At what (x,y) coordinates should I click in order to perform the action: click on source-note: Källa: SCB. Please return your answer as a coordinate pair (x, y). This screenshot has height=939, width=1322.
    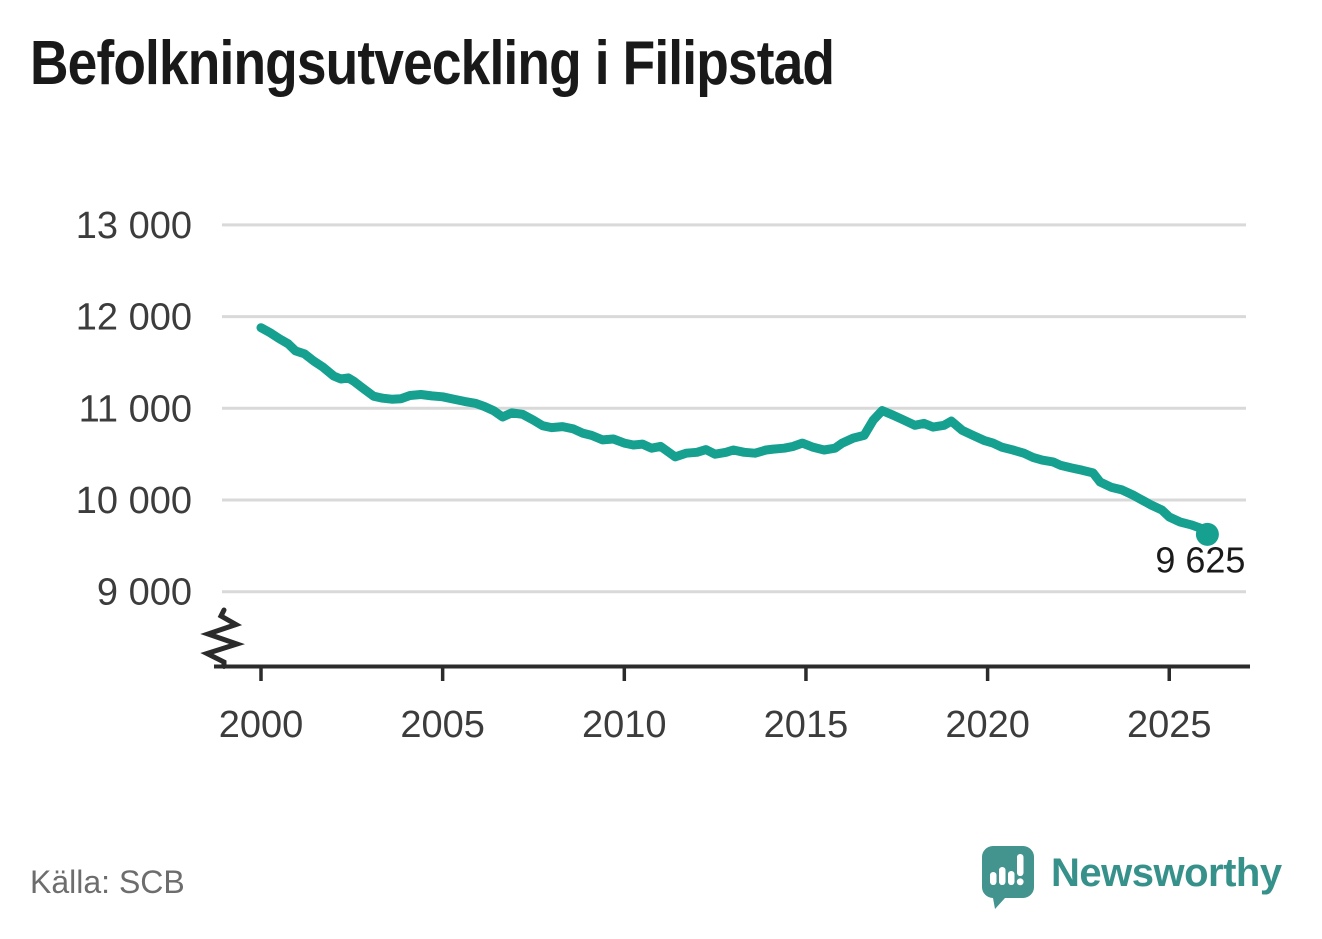
    Looking at the image, I should click on (107, 882).